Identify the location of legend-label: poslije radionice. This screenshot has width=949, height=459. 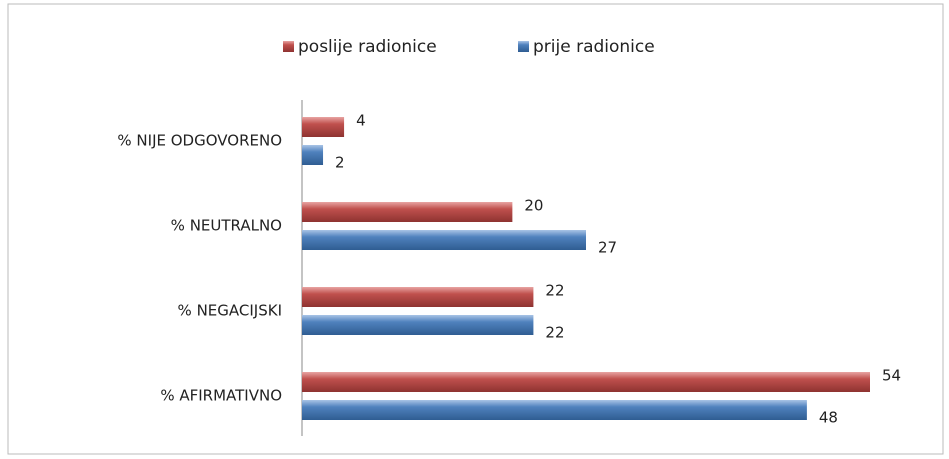
(367, 47).